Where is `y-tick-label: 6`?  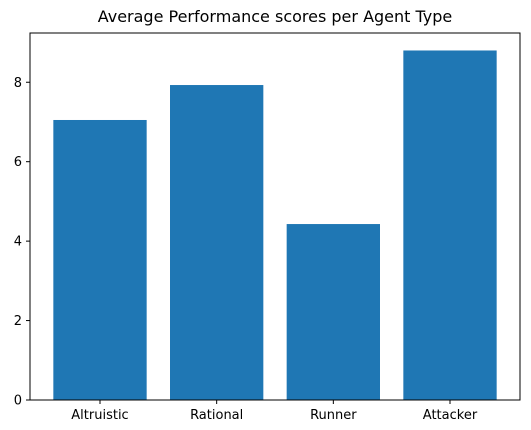
y-tick-label: 6 is located at coordinates (18, 162).